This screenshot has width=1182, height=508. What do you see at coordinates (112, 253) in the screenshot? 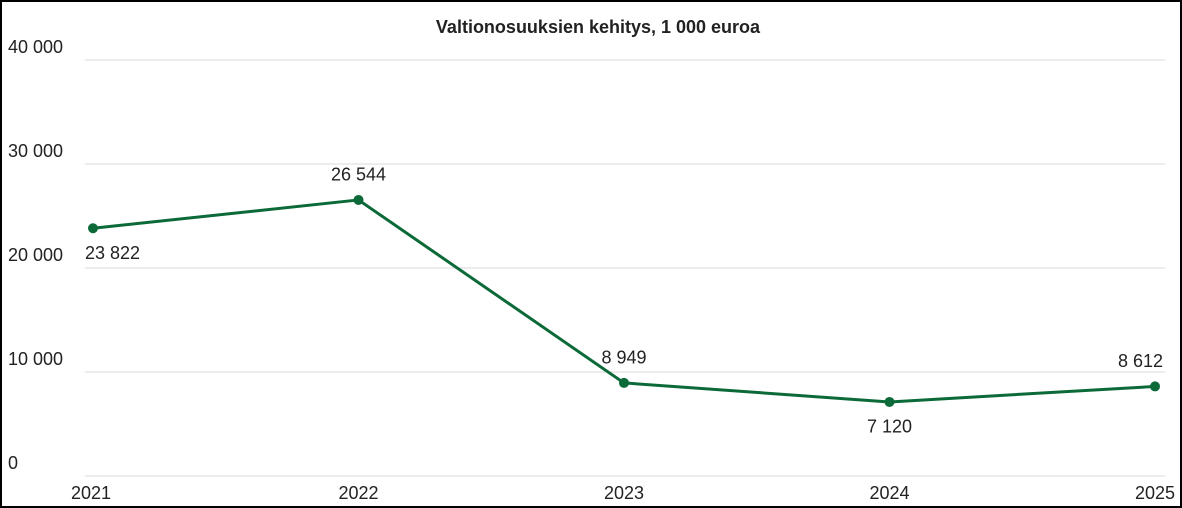
I see `data-label: 23 822` at bounding box center [112, 253].